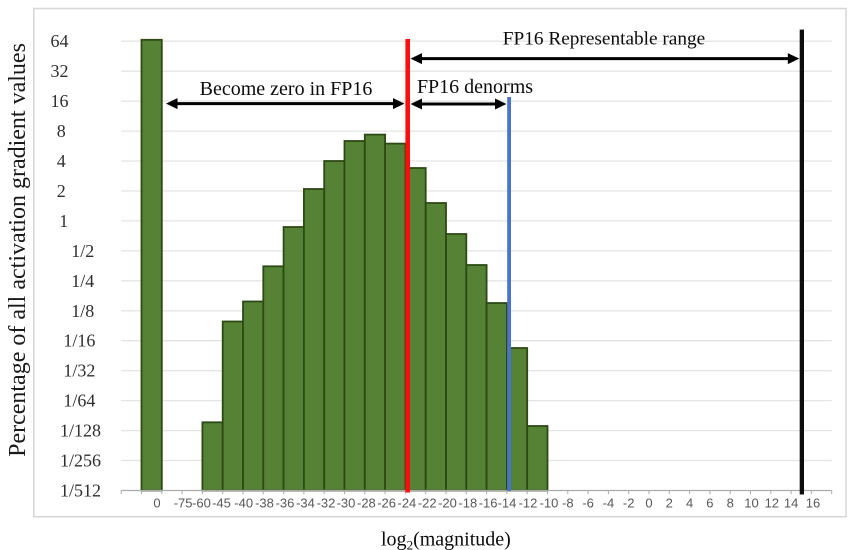 Image resolution: width=860 pixels, height=550 pixels. Describe the element at coordinates (285, 503) in the screenshot. I see `svg-text: -36` at that location.